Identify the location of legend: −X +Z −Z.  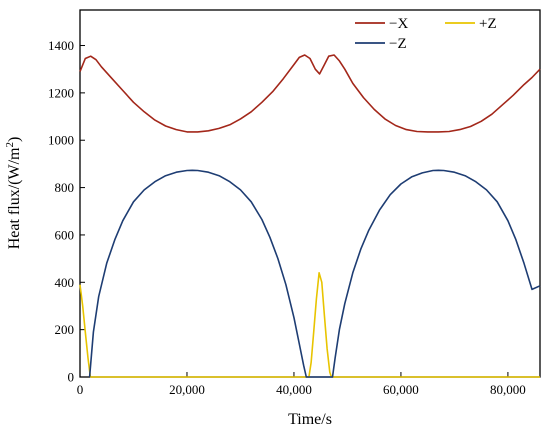
(426, 34).